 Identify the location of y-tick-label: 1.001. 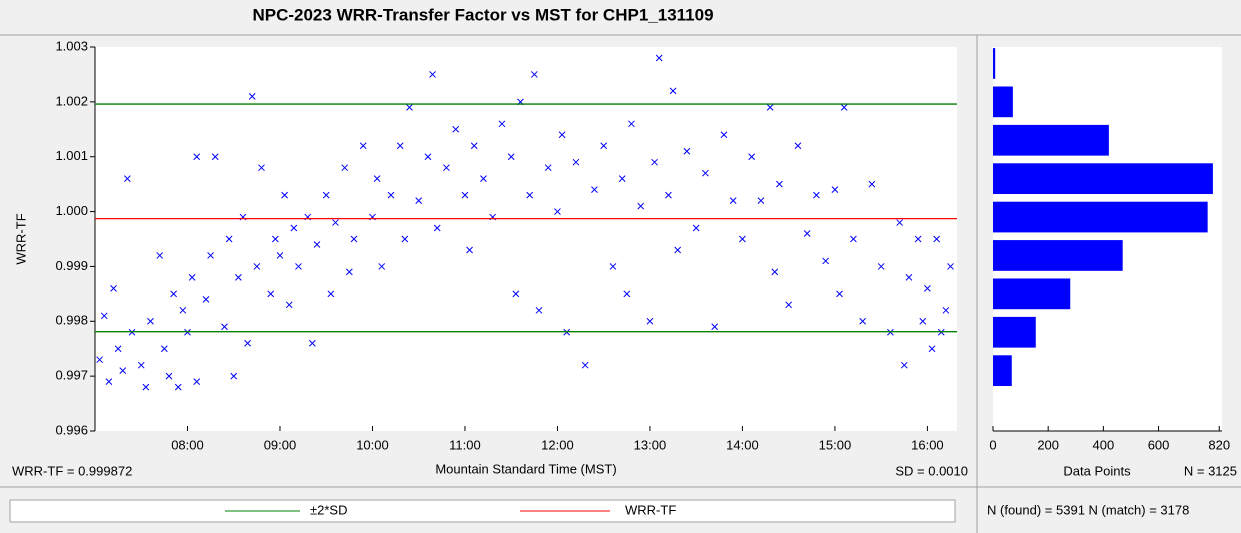
(71, 155).